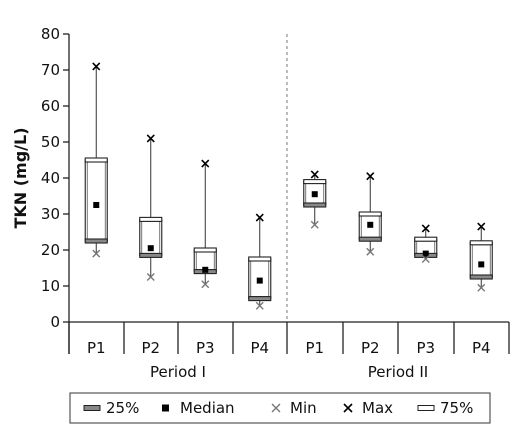 Image resolution: width=514 pixels, height=438 pixels. I want to click on legend-label: 75%, so click(456, 408).